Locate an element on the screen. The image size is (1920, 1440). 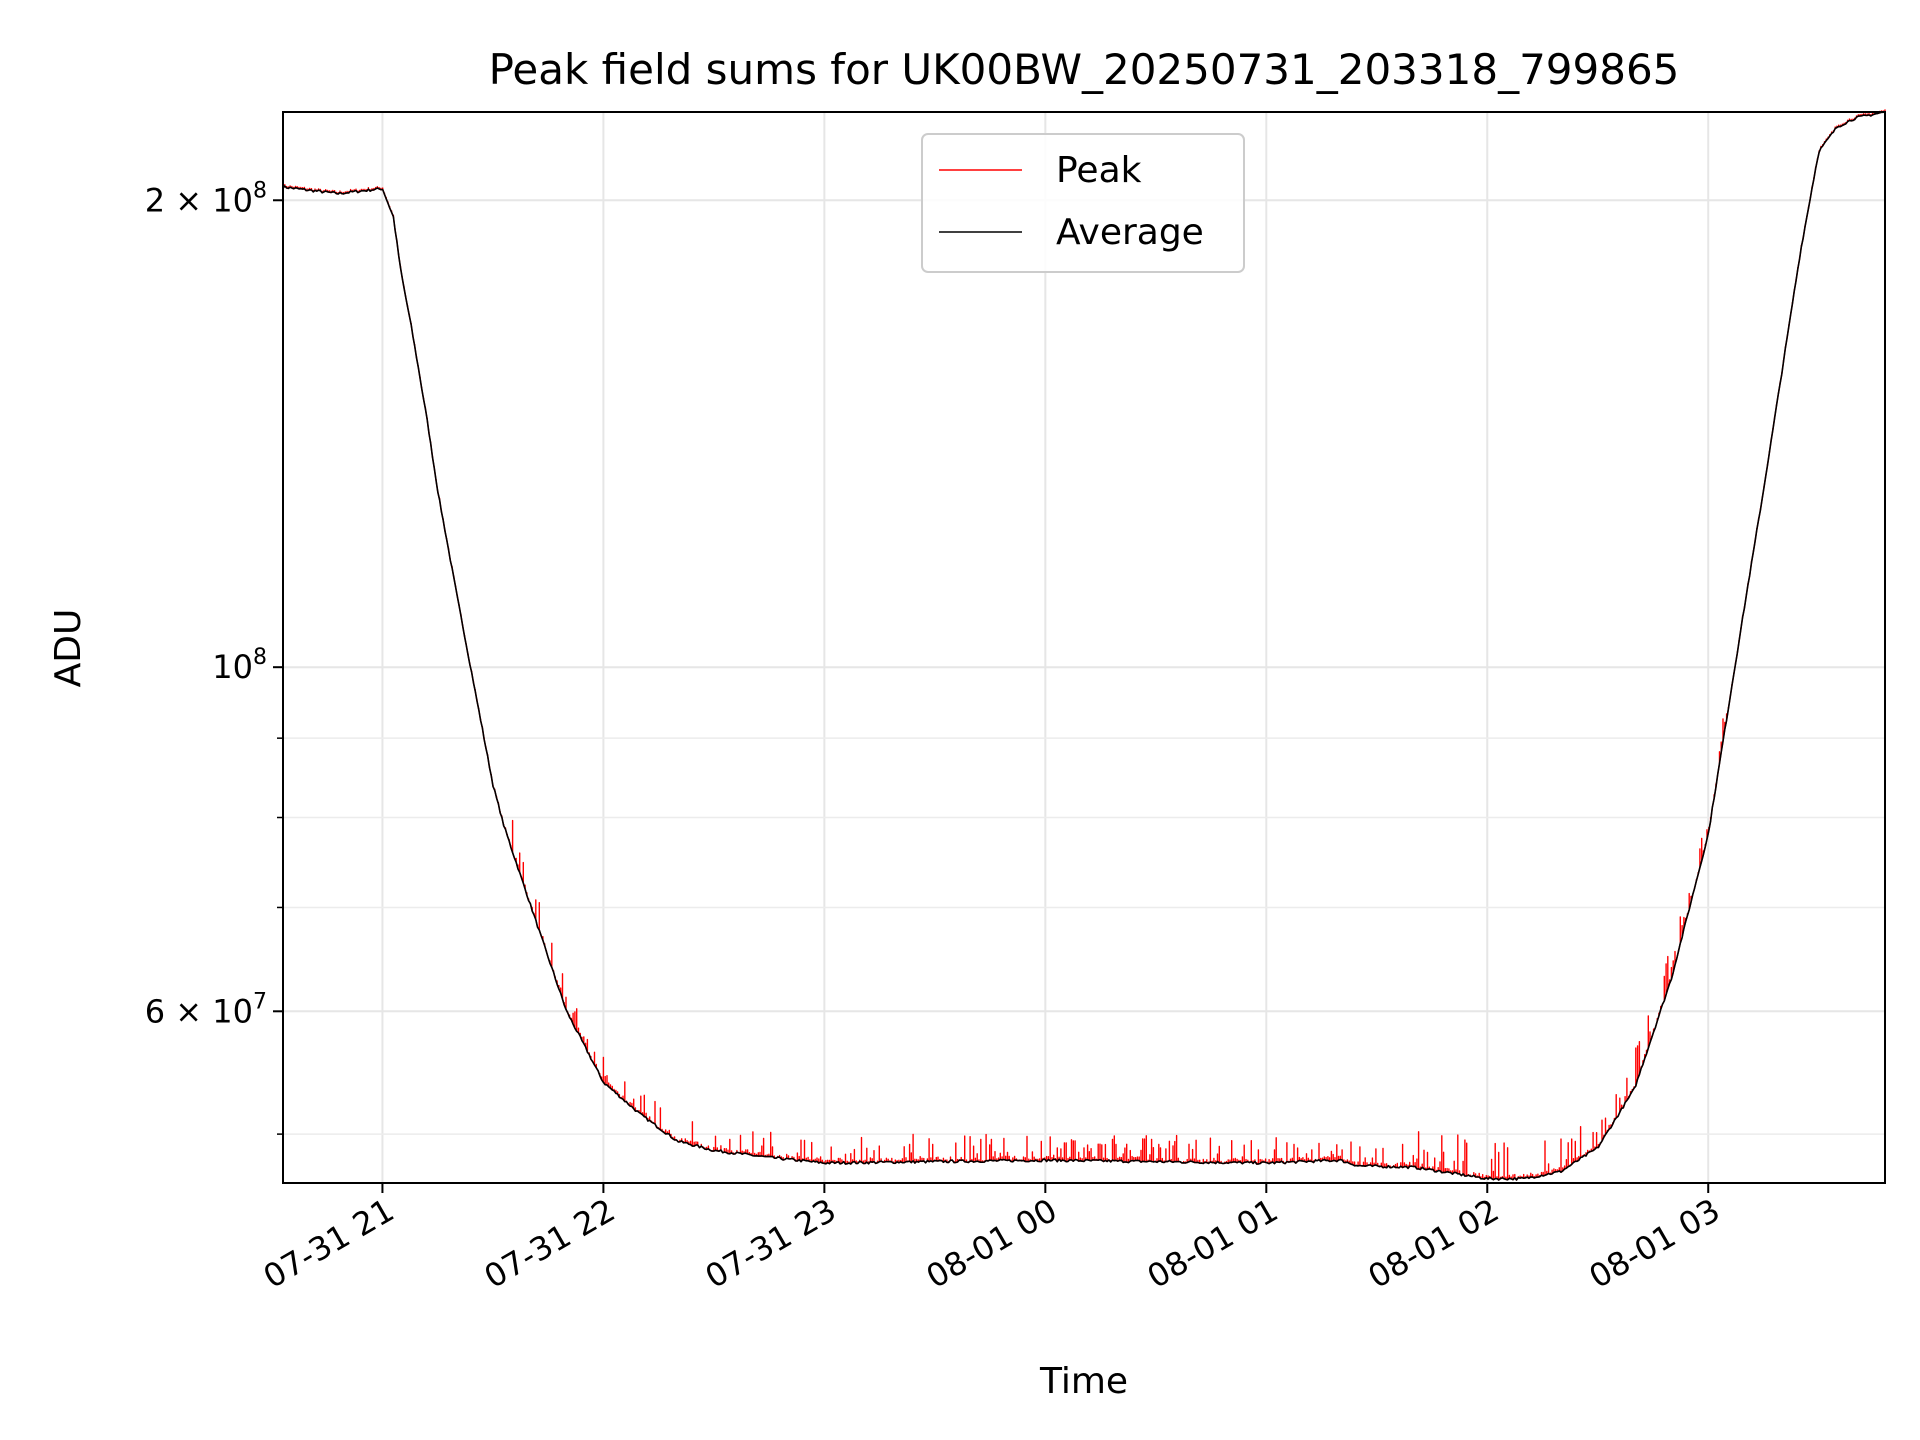
x-tick-label: 08-01 03 is located at coordinates (1655, 1243).